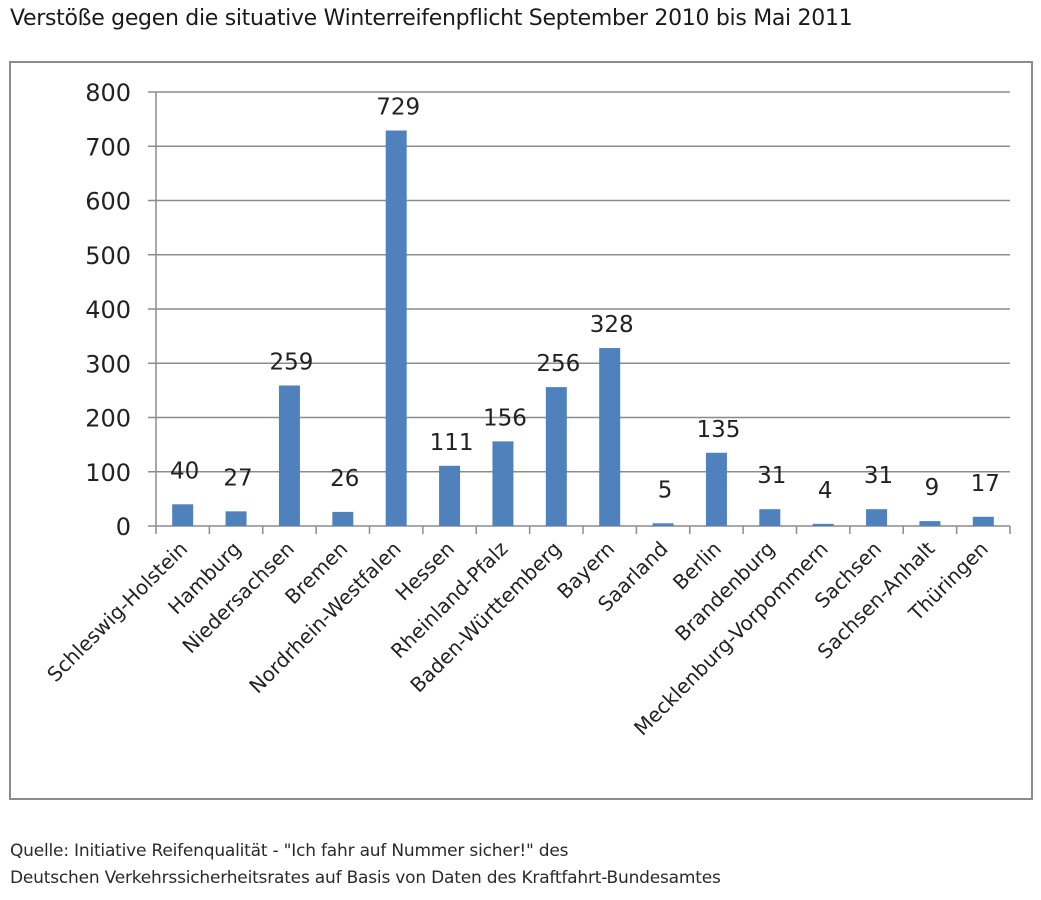 This screenshot has height=900, width=1041. Describe the element at coordinates (718, 430) in the screenshot. I see `data-label: 135` at that location.